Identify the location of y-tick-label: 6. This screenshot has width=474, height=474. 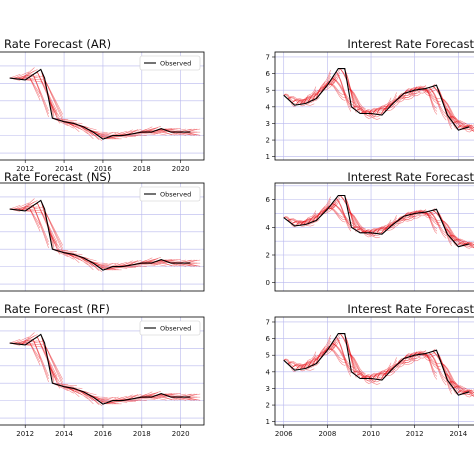
(268, 74).